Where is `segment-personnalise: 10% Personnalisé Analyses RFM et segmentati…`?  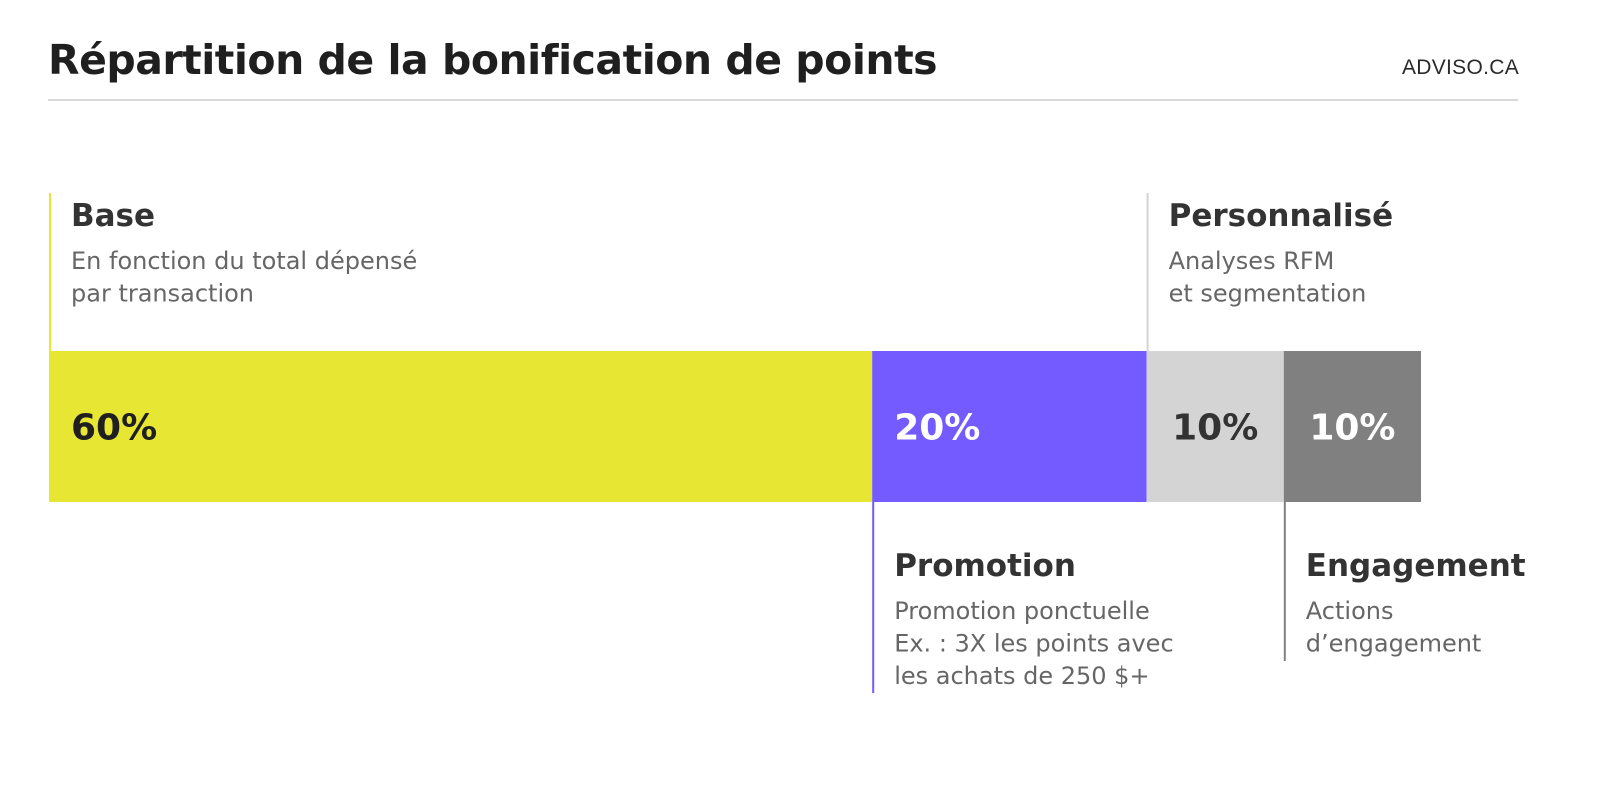 segment-personnalise: 10% Personnalisé Analyses RFM et segmentati… is located at coordinates (1270, 347).